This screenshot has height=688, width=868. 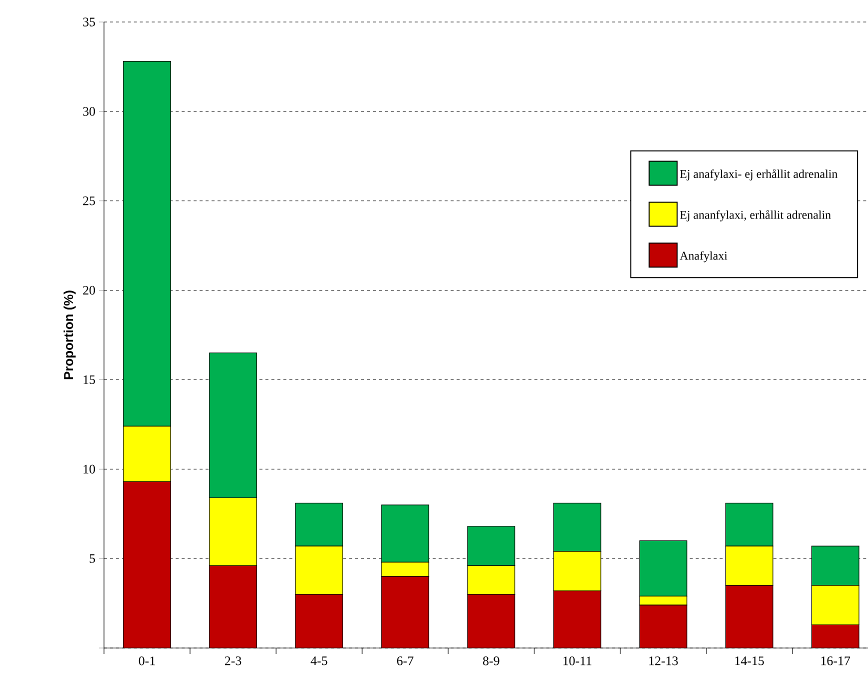 I want to click on x-tick-label: 8-9, so click(x=491, y=661).